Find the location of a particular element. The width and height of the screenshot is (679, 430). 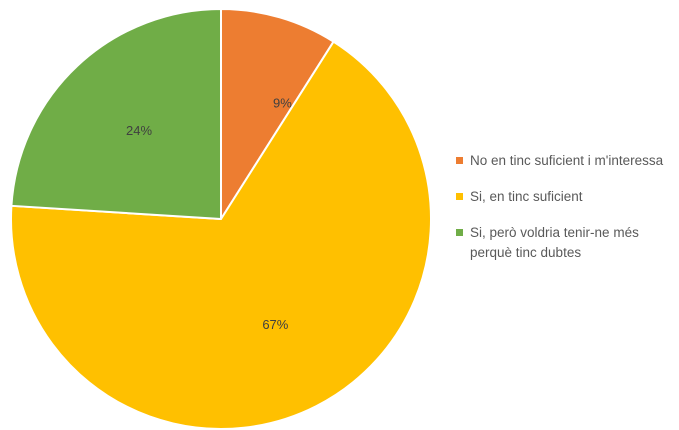

slice-data-label-1: 67% is located at coordinates (275, 324).